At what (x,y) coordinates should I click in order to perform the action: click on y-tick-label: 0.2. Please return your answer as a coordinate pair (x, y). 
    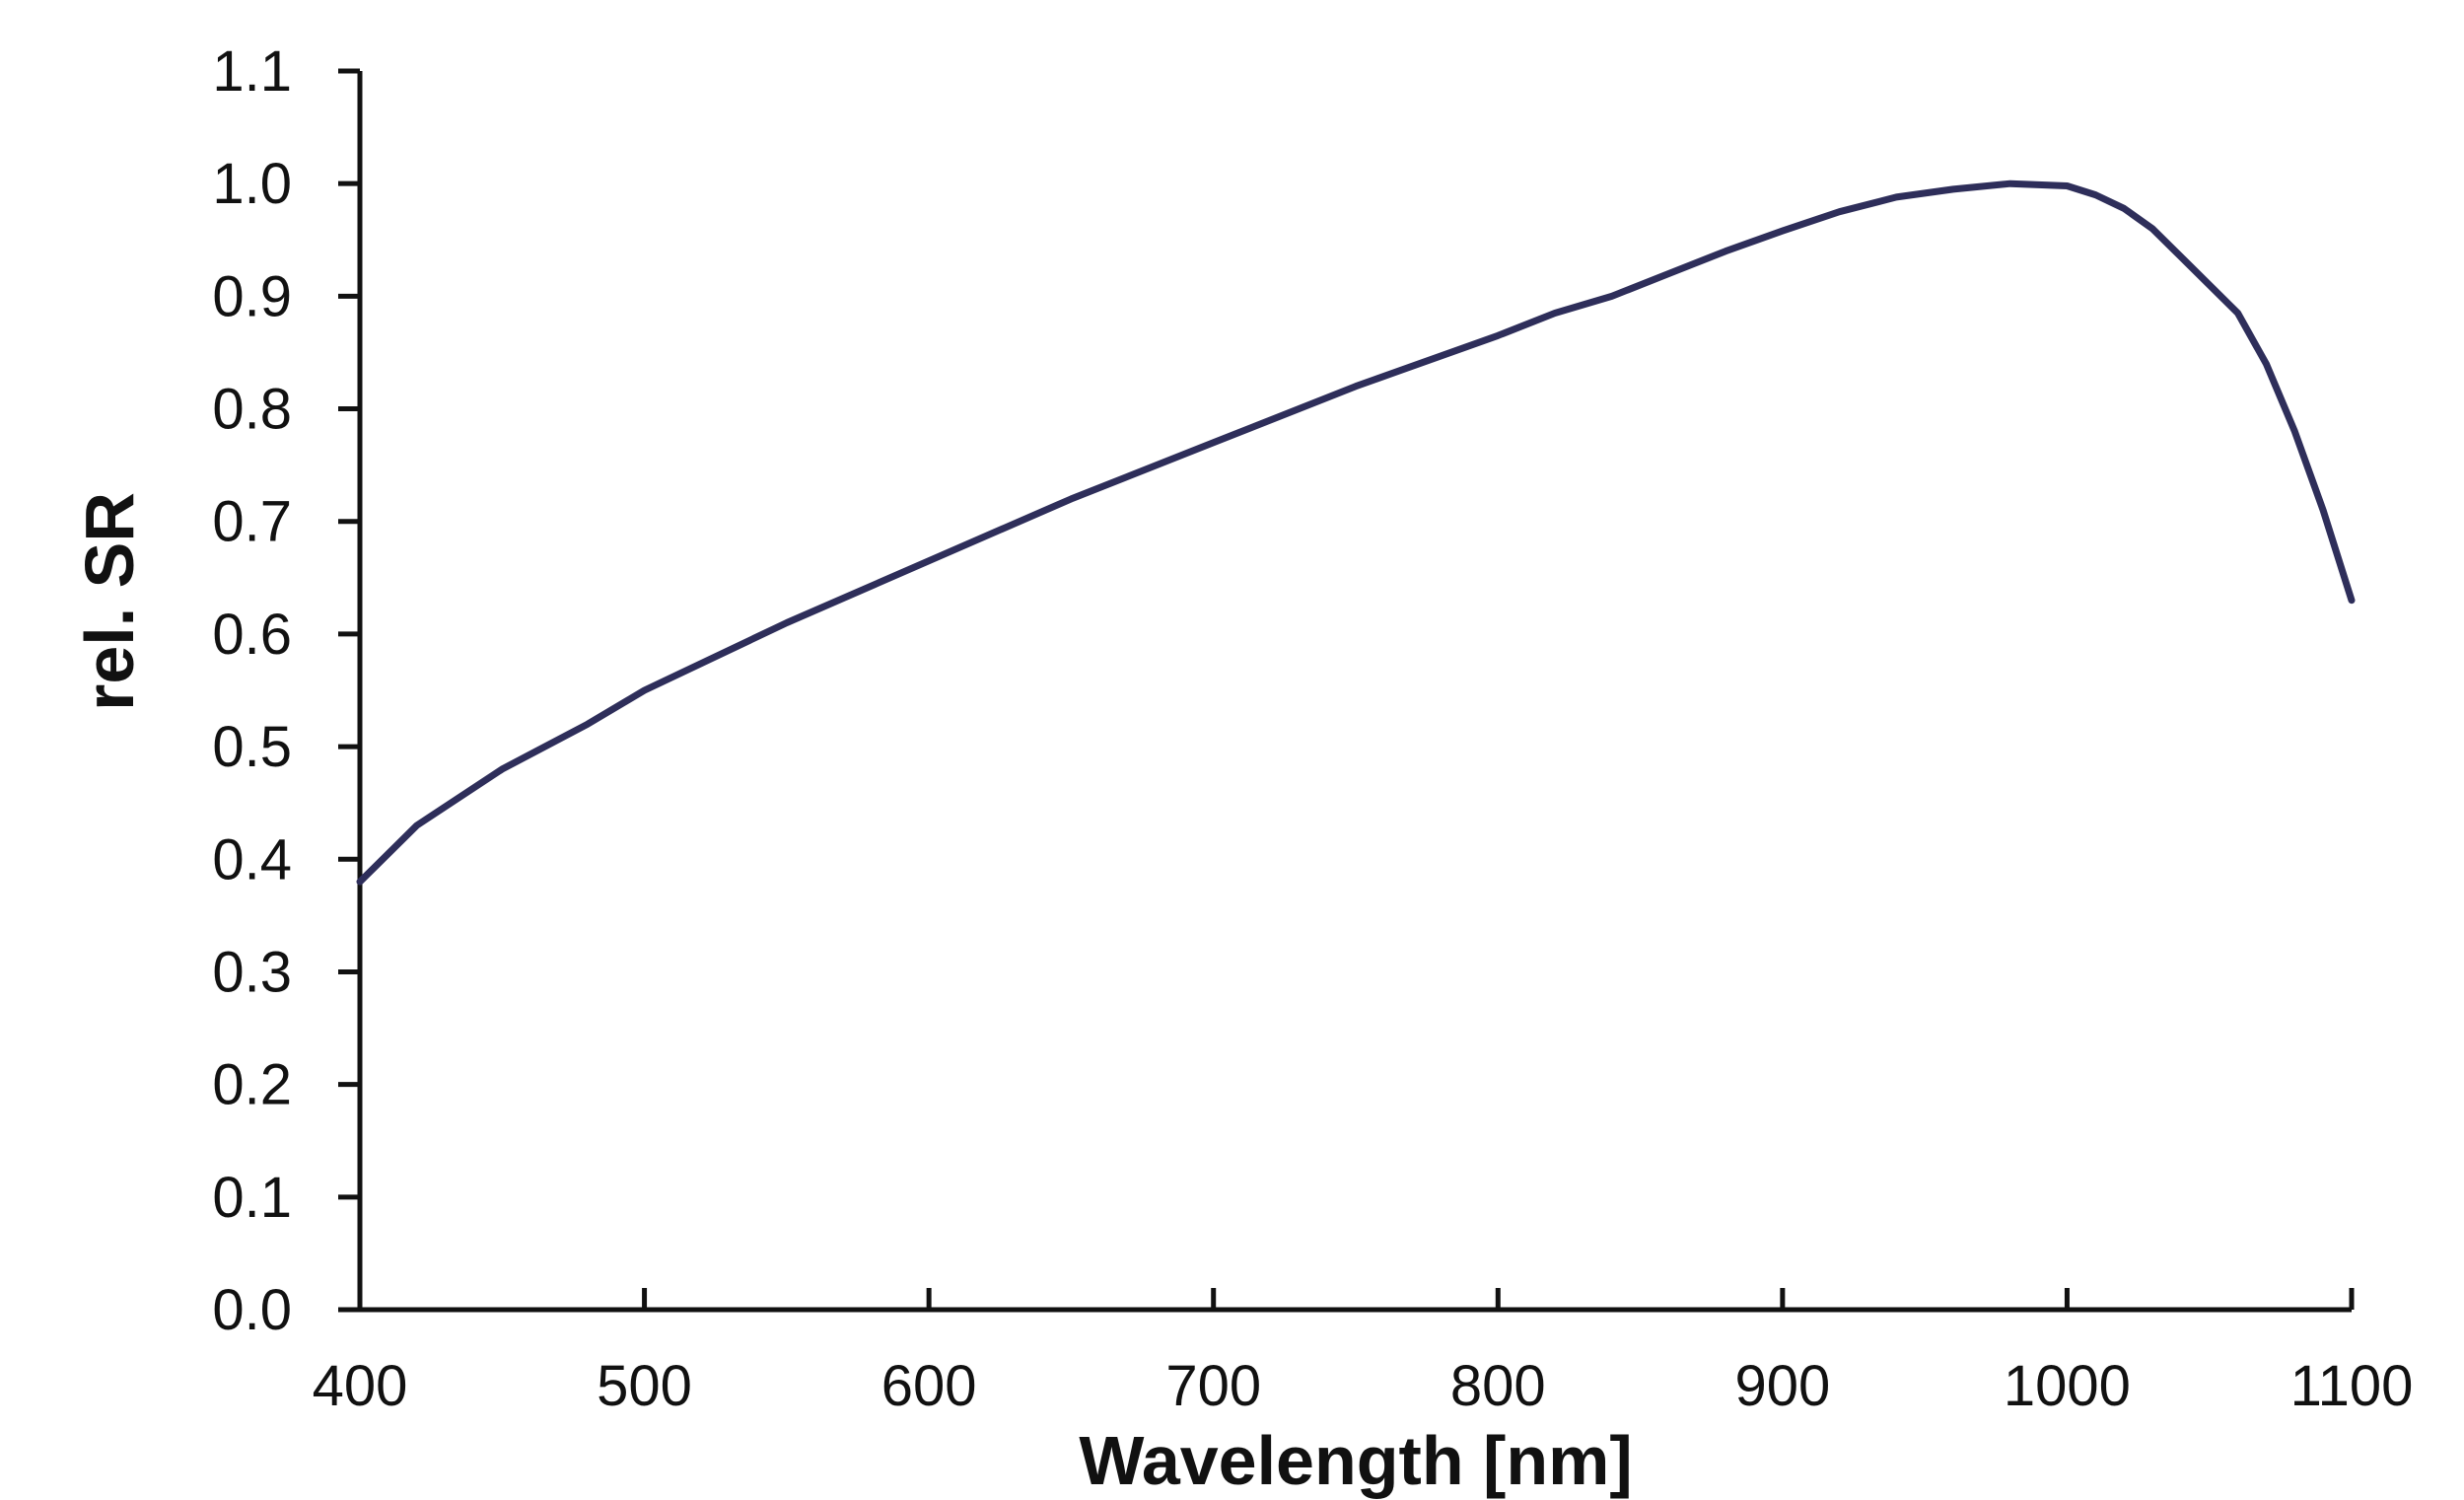
    Looking at the image, I should click on (252, 1085).